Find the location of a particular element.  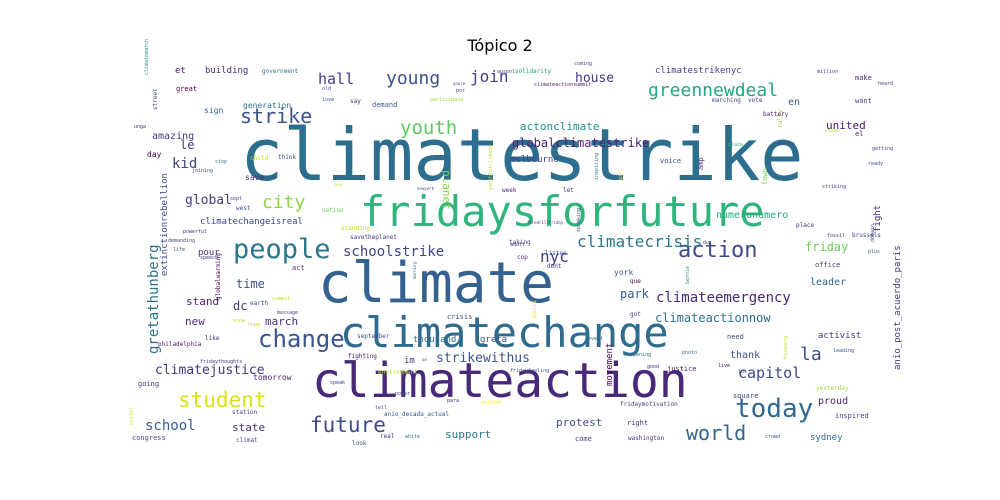

word-outside: outside is located at coordinates (491, 403).